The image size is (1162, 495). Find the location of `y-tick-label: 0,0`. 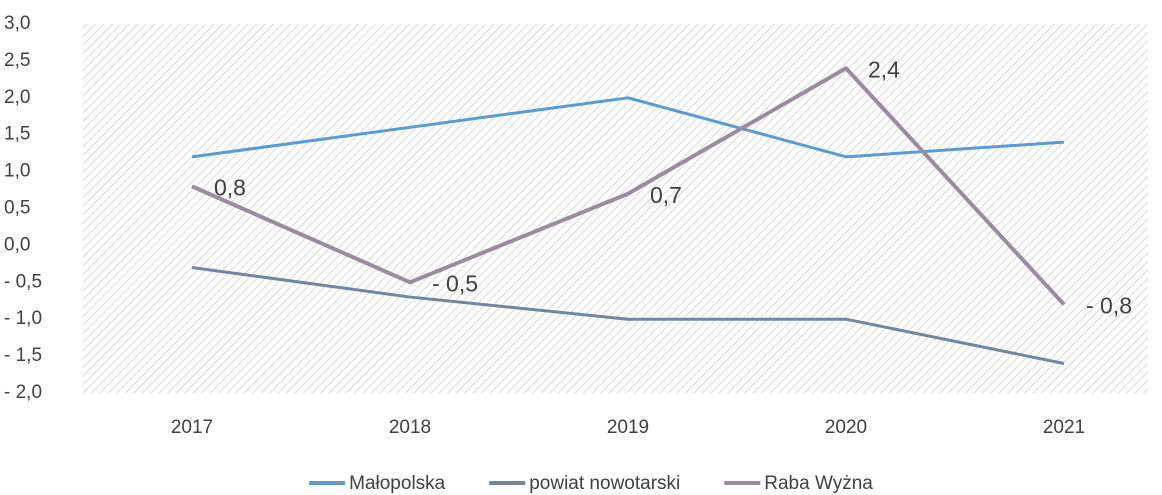

y-tick-label: 0,0 is located at coordinates (17, 244).